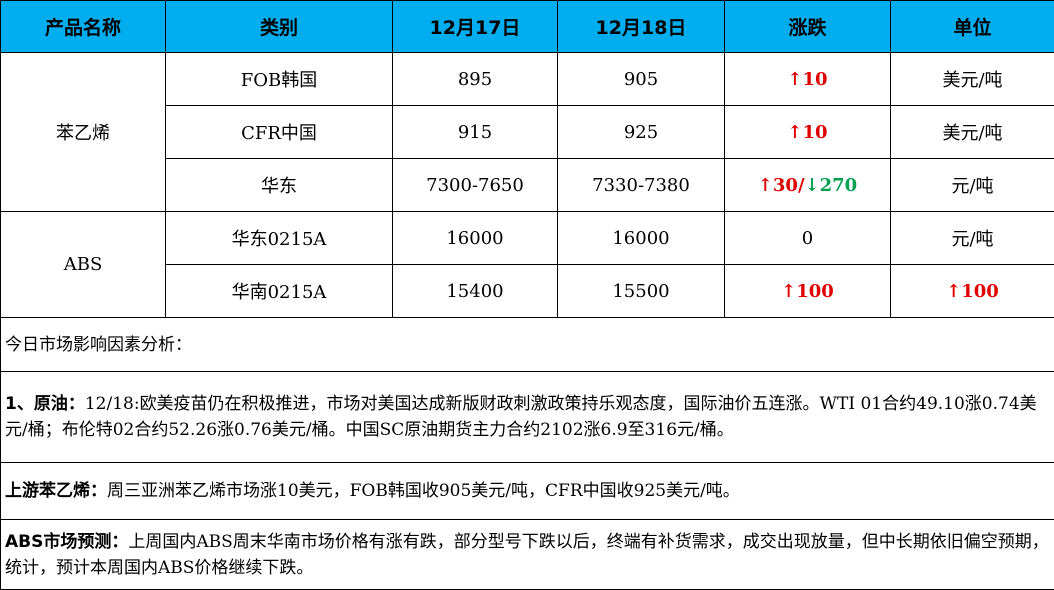  What do you see at coordinates (641, 291) in the screenshot?
I see `price-dec18: 15500` at bounding box center [641, 291].